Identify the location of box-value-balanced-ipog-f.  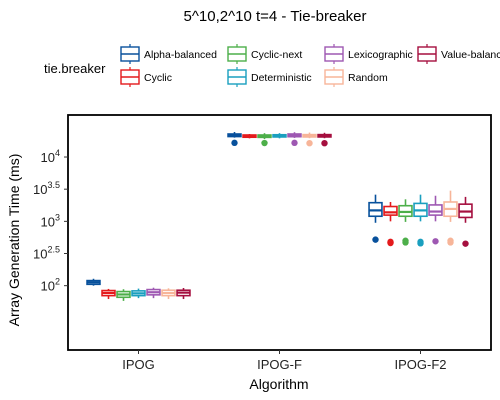
(324, 139).